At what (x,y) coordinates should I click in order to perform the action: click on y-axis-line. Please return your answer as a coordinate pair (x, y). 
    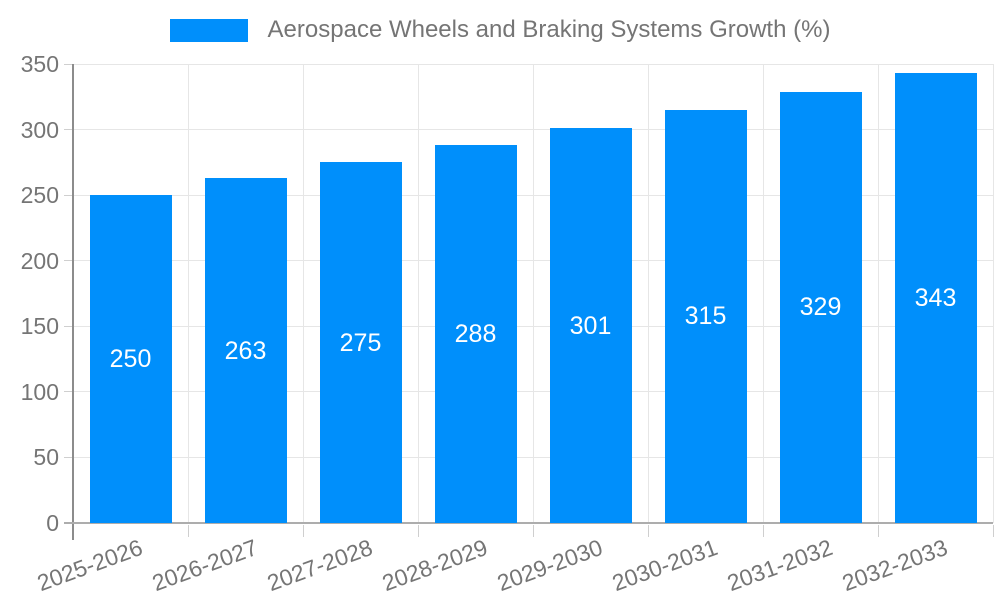
    Looking at the image, I should click on (73, 302).